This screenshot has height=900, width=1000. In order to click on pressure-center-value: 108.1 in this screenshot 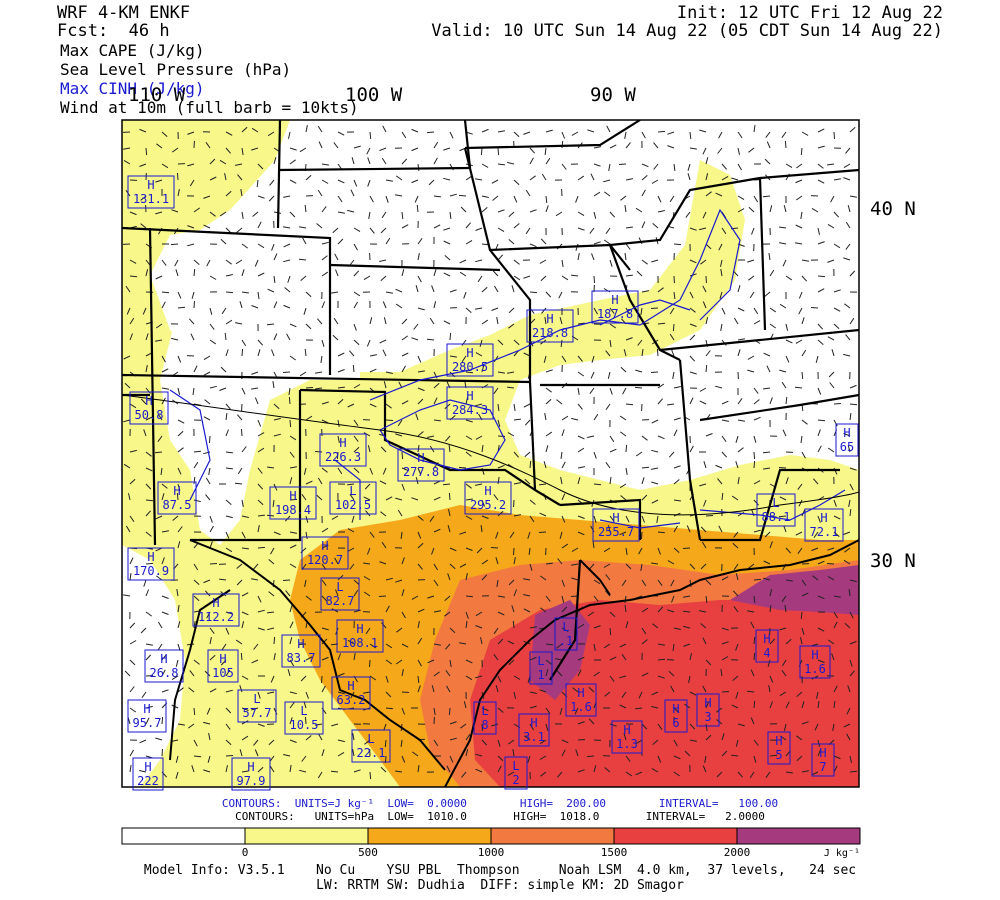, I will do `click(360, 643)`.